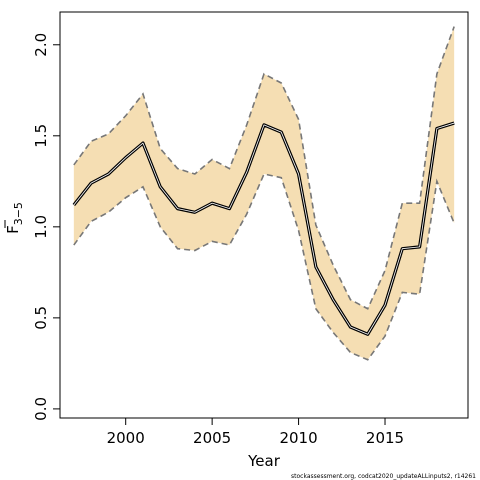 The width and height of the screenshot is (480, 480). Describe the element at coordinates (298, 438) in the screenshot. I see `x-tick-label: 2010` at that location.